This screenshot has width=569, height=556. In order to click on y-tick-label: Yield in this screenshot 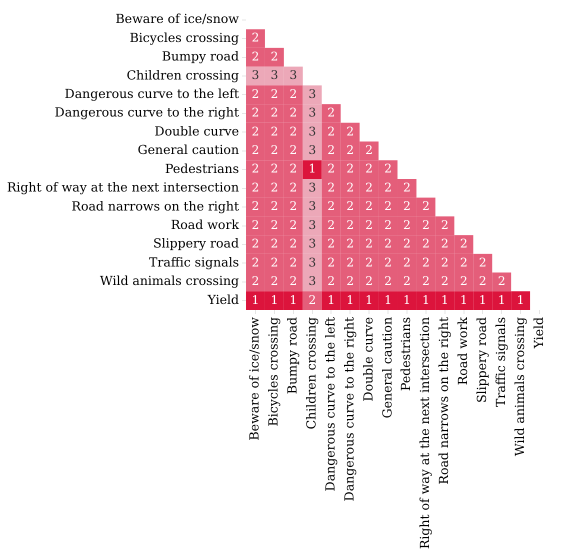, I will do `click(223, 299)`.